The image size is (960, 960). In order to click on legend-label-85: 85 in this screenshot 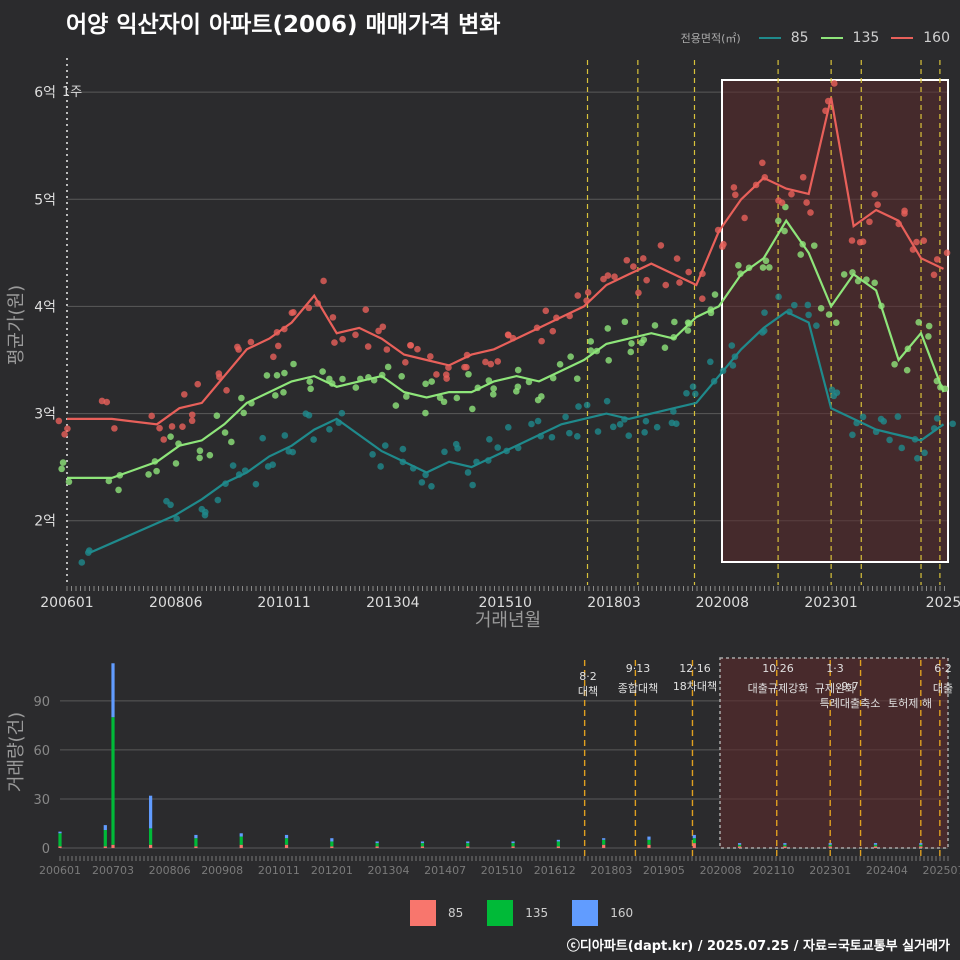, I will do `click(799, 38)`.